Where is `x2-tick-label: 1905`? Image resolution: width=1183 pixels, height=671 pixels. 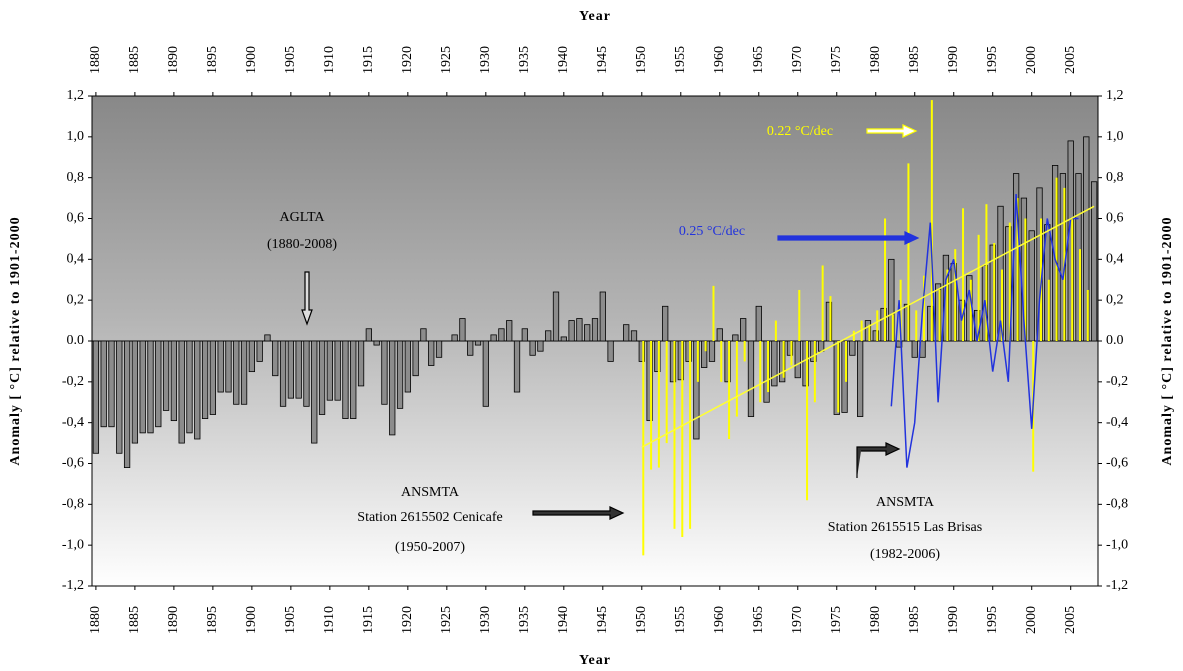 x2-tick-label: 1905 is located at coordinates (290, 60).